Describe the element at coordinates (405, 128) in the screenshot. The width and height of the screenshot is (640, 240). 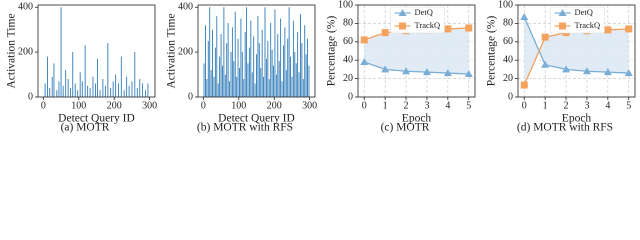
I see `caption: (c) MOTR` at that location.